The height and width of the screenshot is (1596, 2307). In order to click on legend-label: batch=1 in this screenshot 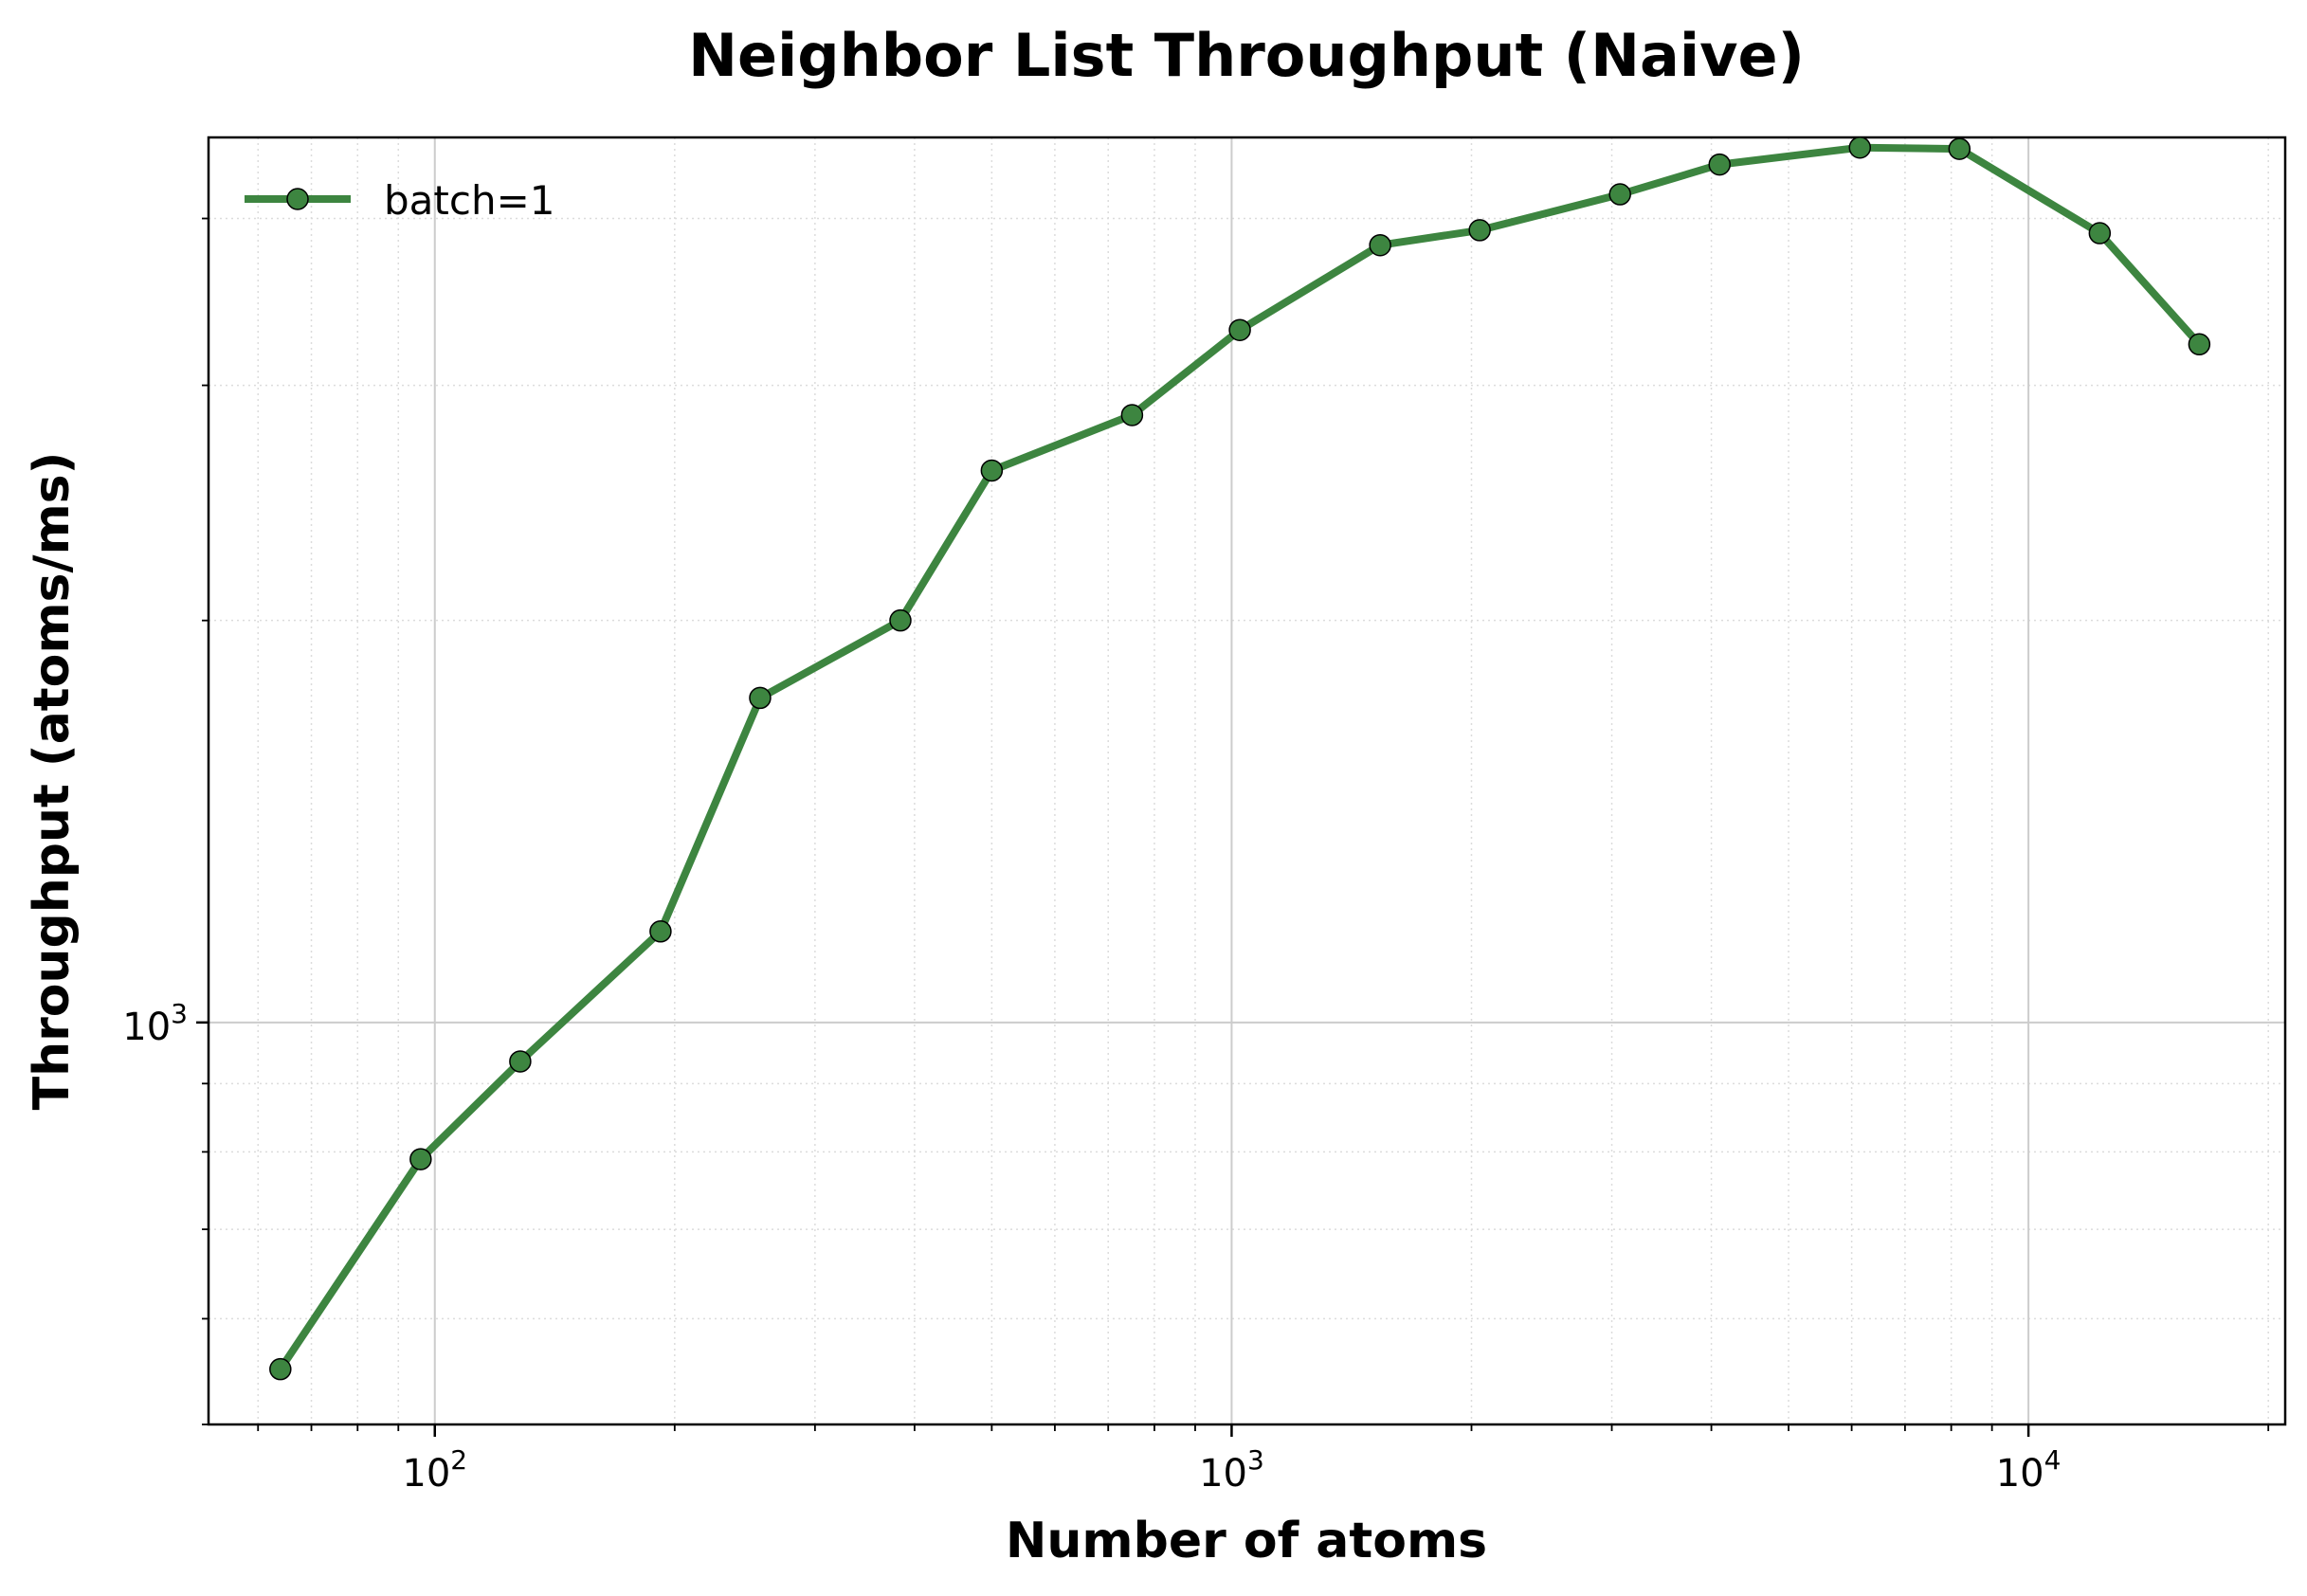, I will do `click(470, 201)`.